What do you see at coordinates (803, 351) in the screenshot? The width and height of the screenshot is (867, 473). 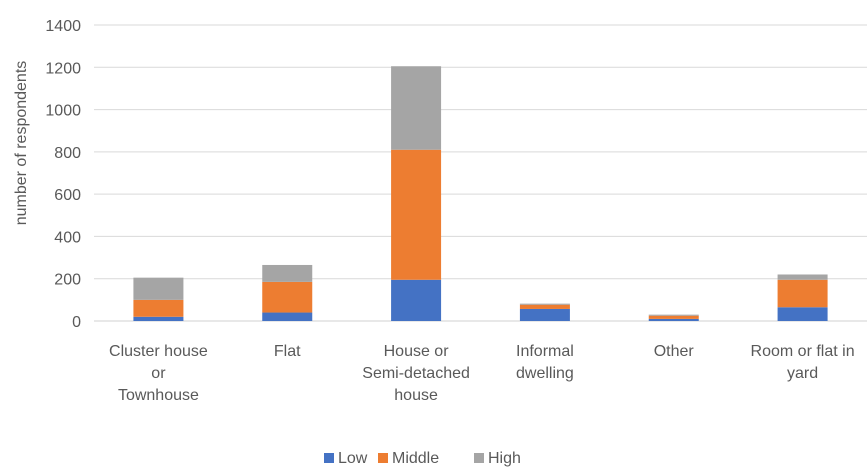 I see `x-tick-label: Room or flat in` at bounding box center [803, 351].